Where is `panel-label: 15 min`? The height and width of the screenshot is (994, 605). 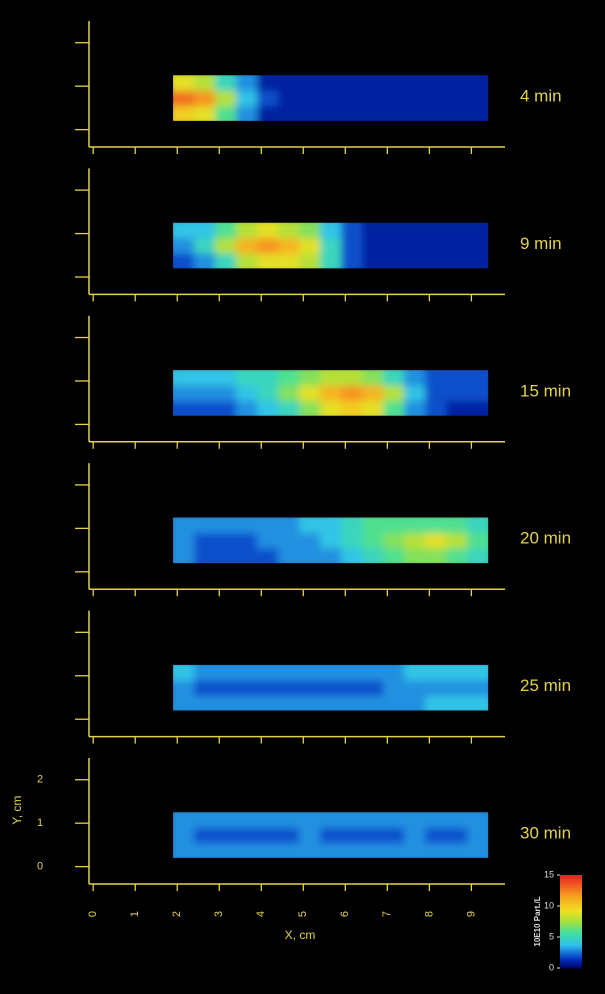 panel-label: 15 min is located at coordinates (545, 390).